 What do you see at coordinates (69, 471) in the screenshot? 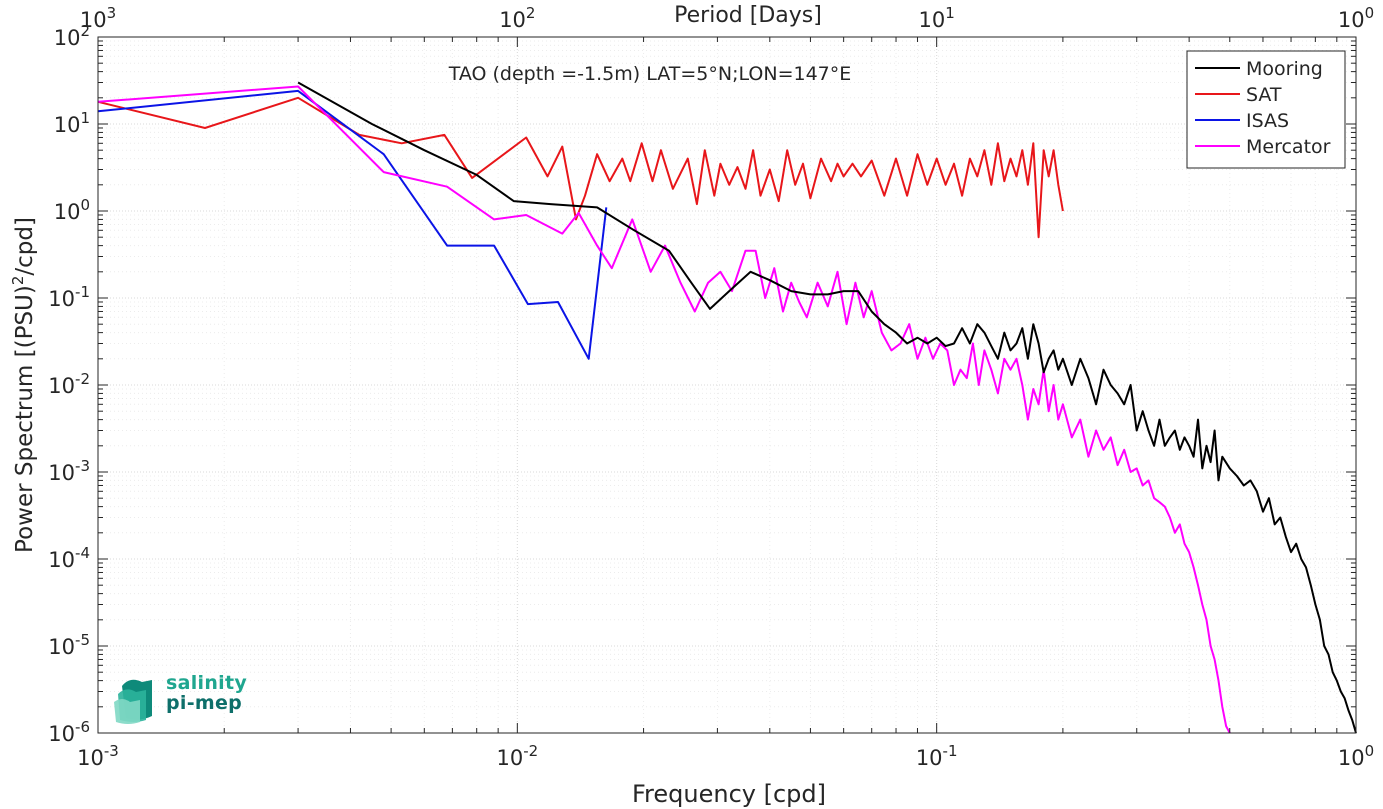
I see `y-tick-label: 10⁻³` at bounding box center [69, 471].